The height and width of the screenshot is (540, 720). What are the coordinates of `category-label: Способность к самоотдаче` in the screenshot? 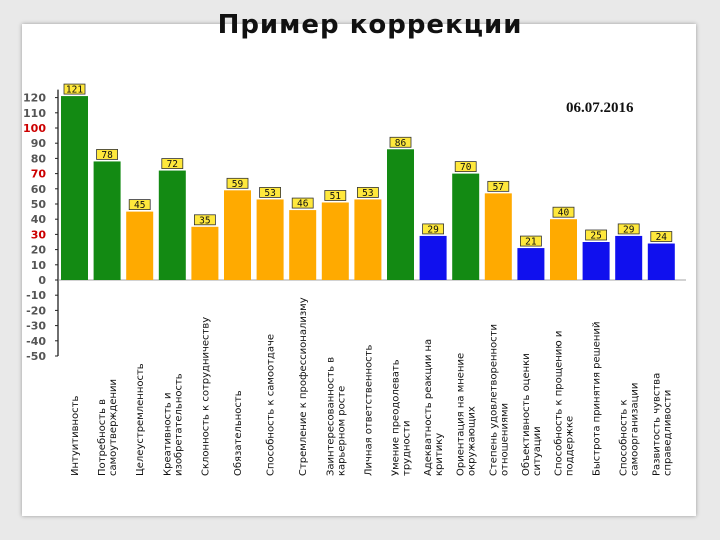 It's located at (271, 405).